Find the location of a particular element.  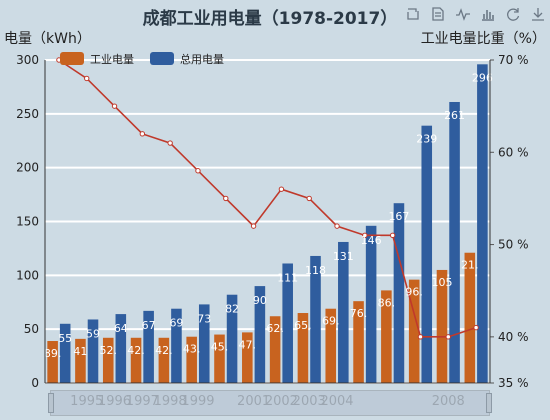

left-tick-label: 150 is located at coordinates (27, 222).